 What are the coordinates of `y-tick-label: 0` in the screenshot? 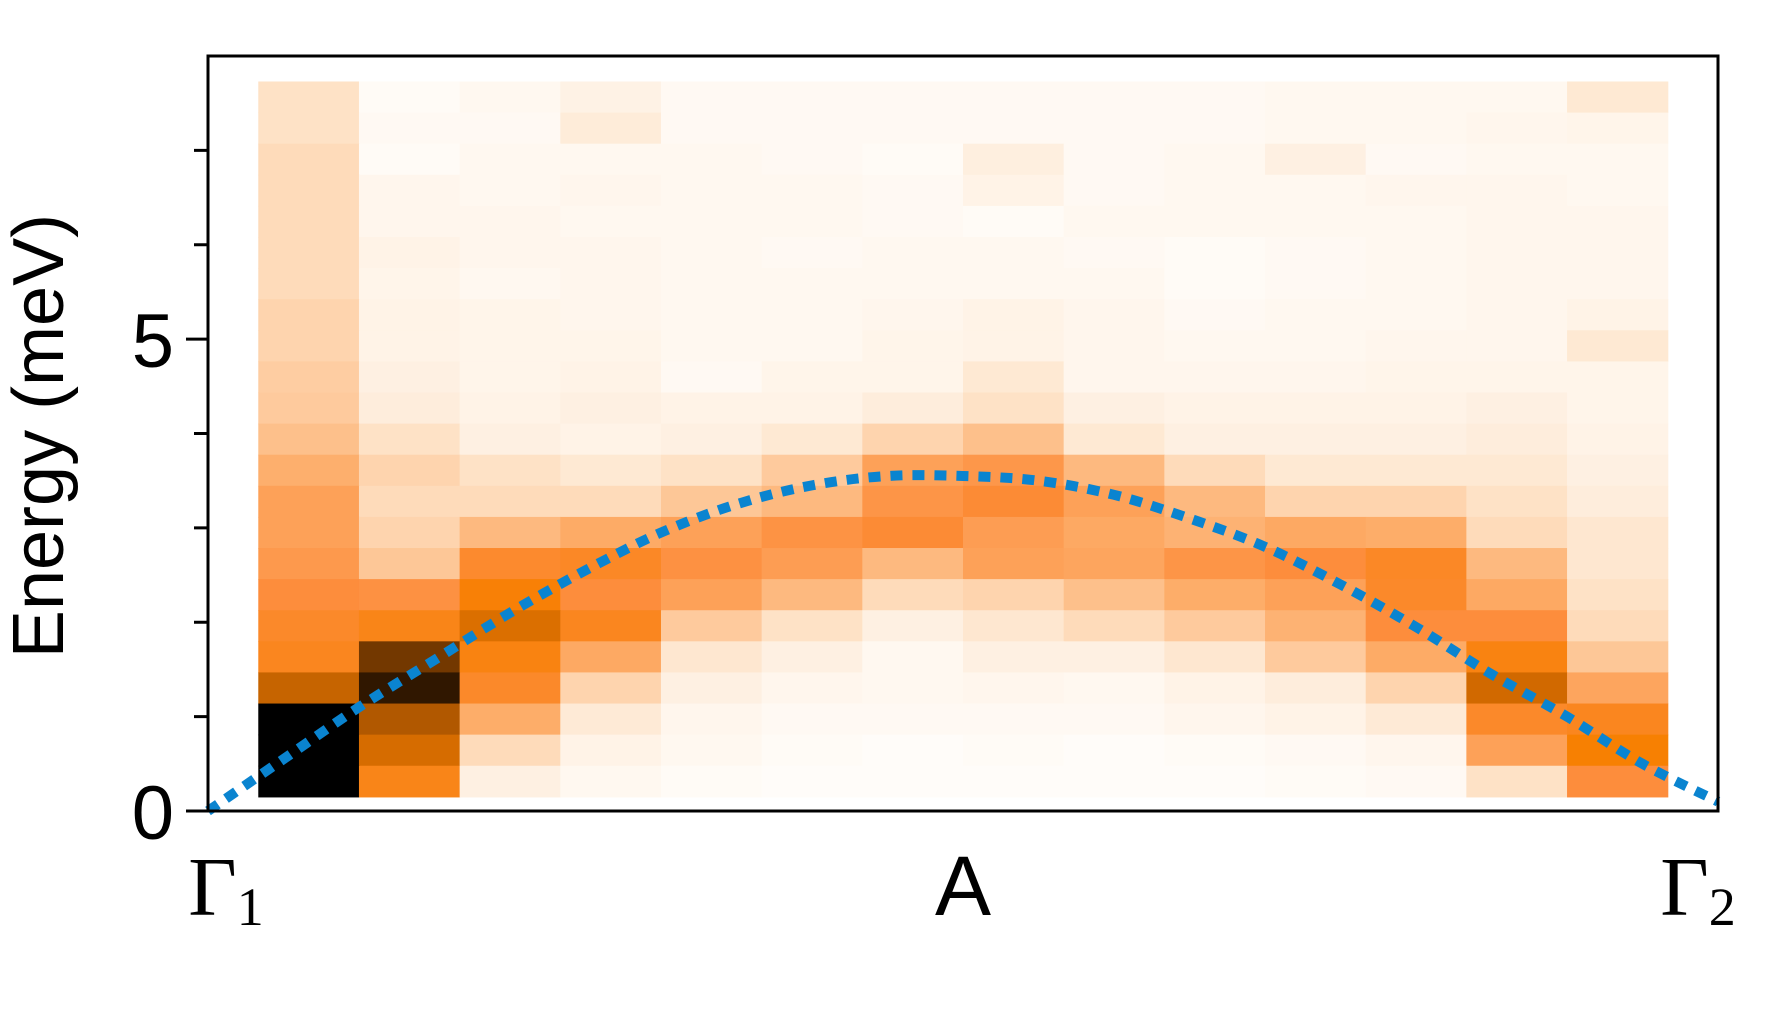 It's located at (153, 813).